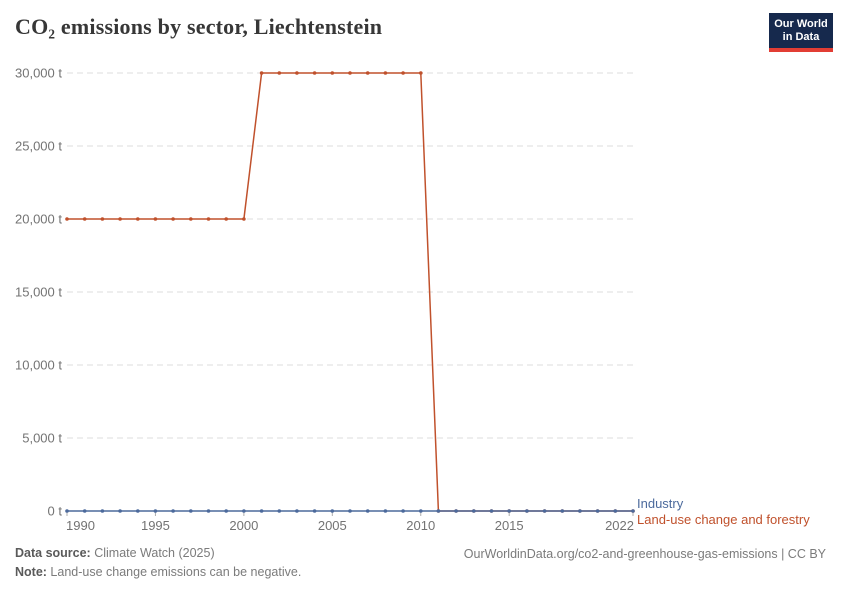 This screenshot has width=850, height=600. Describe the element at coordinates (152, 553) in the screenshot. I see `footer-datasource-value: Climate Watch (2025)` at that location.